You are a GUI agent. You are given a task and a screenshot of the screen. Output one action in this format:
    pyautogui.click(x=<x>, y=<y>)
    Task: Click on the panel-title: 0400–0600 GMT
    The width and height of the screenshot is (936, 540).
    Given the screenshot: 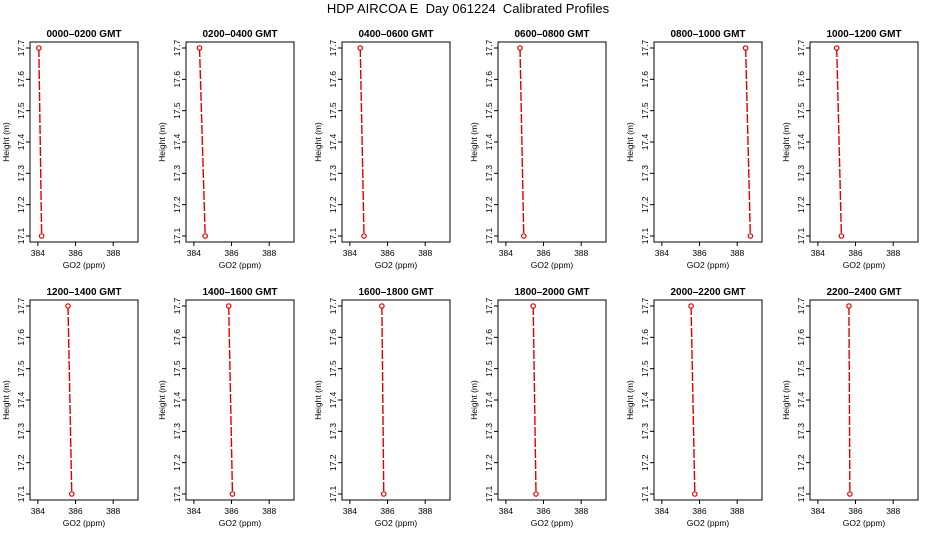 What is the action you would take?
    pyautogui.click(x=395, y=34)
    